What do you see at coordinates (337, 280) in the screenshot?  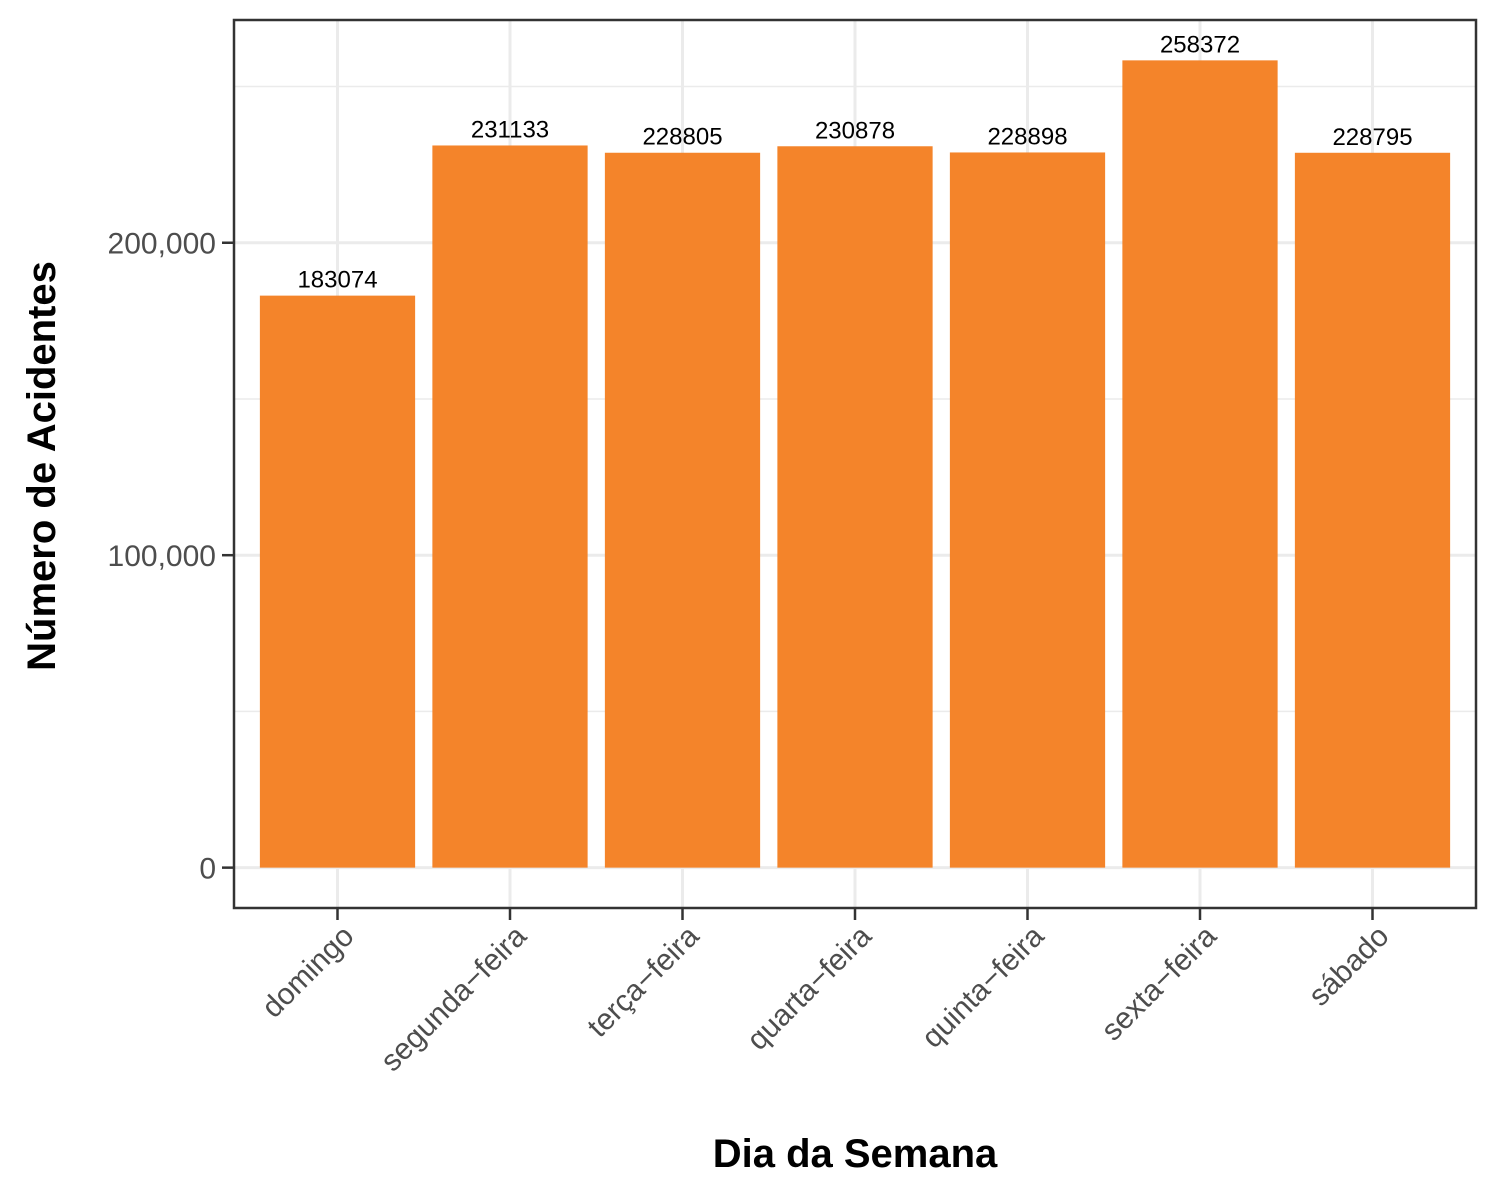 I see `bar-value-label-0: 183074` at bounding box center [337, 280].